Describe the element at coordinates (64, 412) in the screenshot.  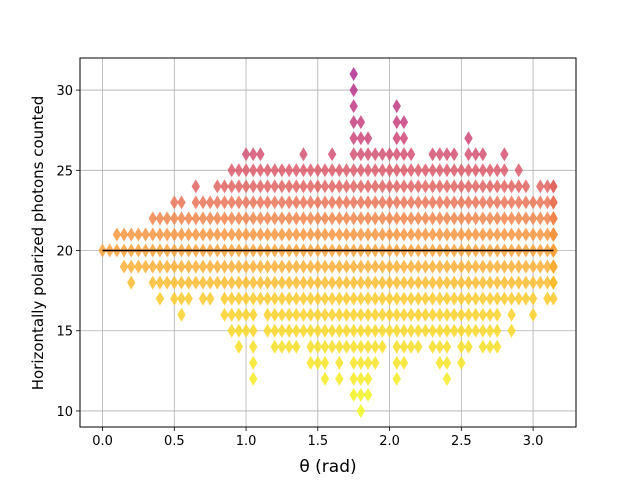
I see `y-tick-label: 10` at that location.